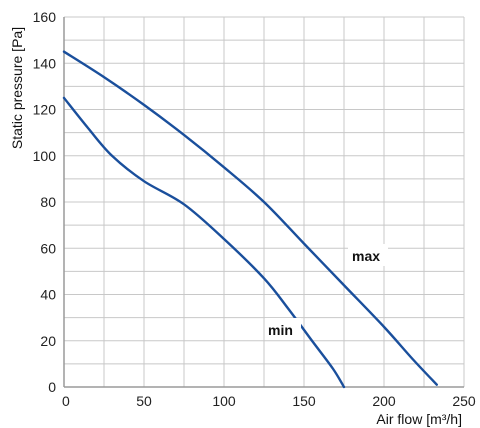  What do you see at coordinates (45, 17) in the screenshot?
I see `y-tick-label: 160` at bounding box center [45, 17].